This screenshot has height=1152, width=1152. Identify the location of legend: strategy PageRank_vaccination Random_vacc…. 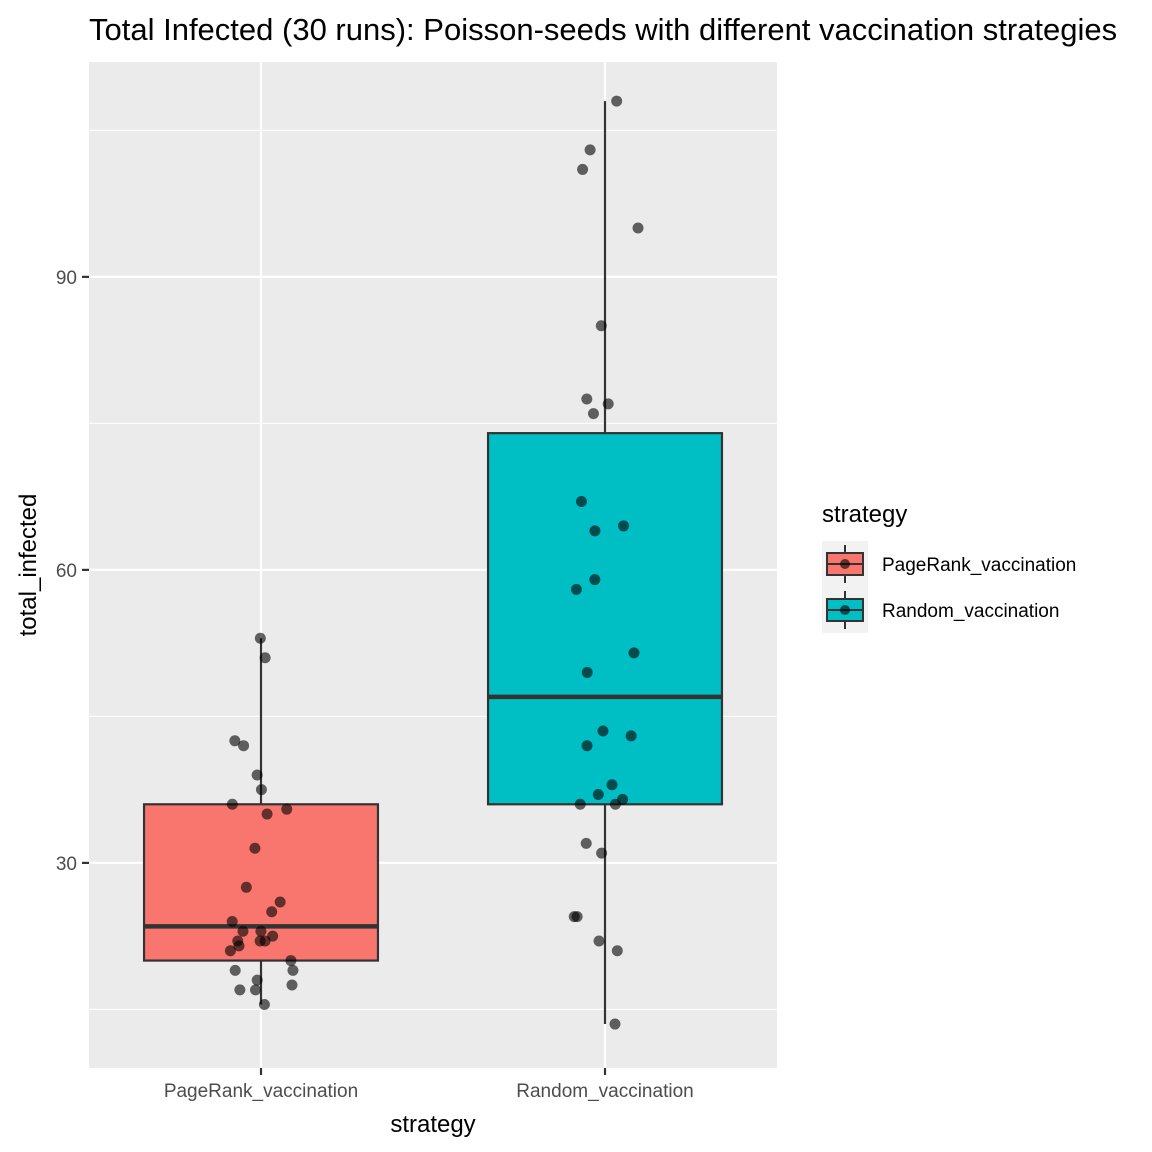
(949, 567).